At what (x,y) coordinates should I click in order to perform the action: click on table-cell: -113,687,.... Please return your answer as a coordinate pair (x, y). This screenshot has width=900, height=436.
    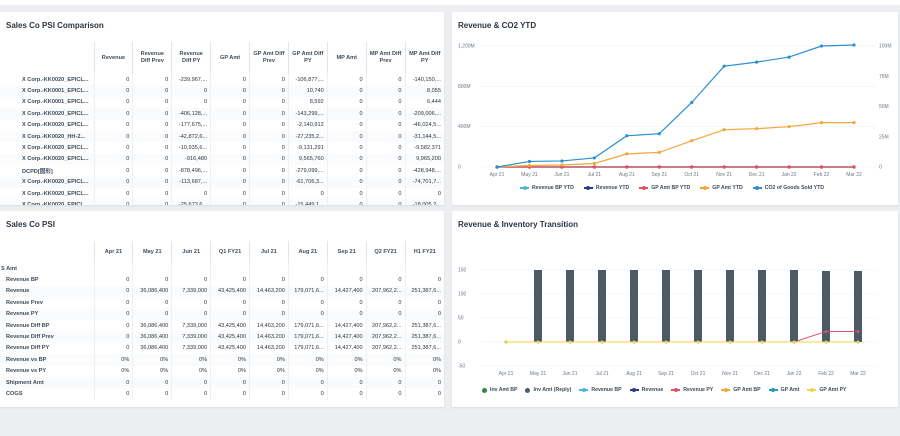
    Looking at the image, I should click on (191, 182).